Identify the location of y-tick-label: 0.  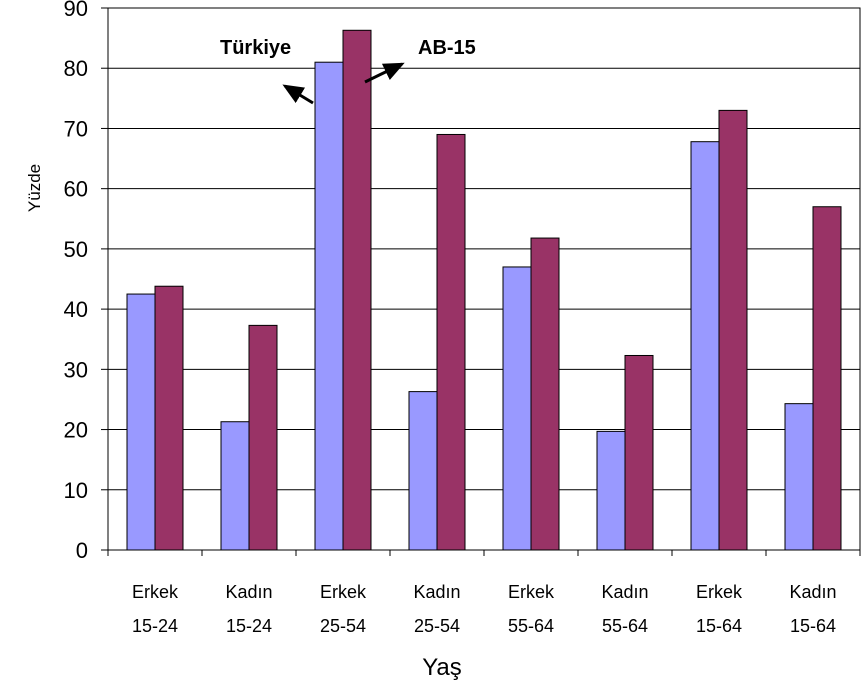
(82, 550).